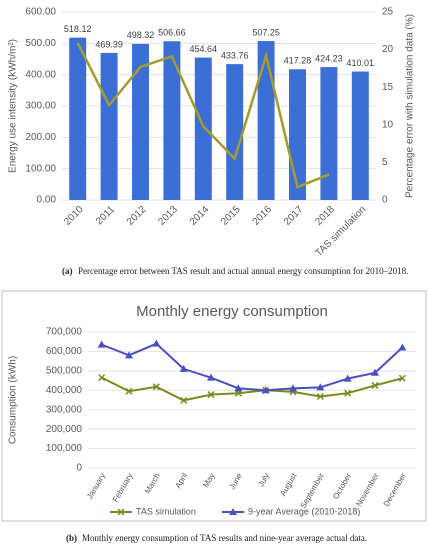 The width and height of the screenshot is (429, 550). What do you see at coordinates (109, 44) in the screenshot?
I see `data-label: 469.39` at bounding box center [109, 44].